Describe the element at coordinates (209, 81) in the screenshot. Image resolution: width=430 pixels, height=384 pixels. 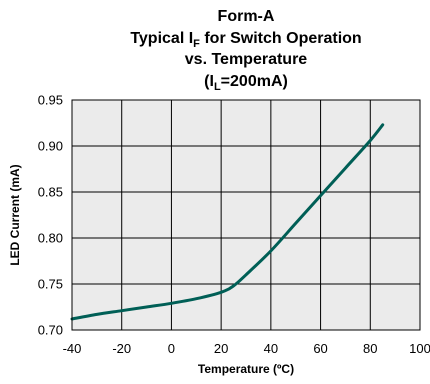
I see `chart-title-line-4-pre: (I` at that location.